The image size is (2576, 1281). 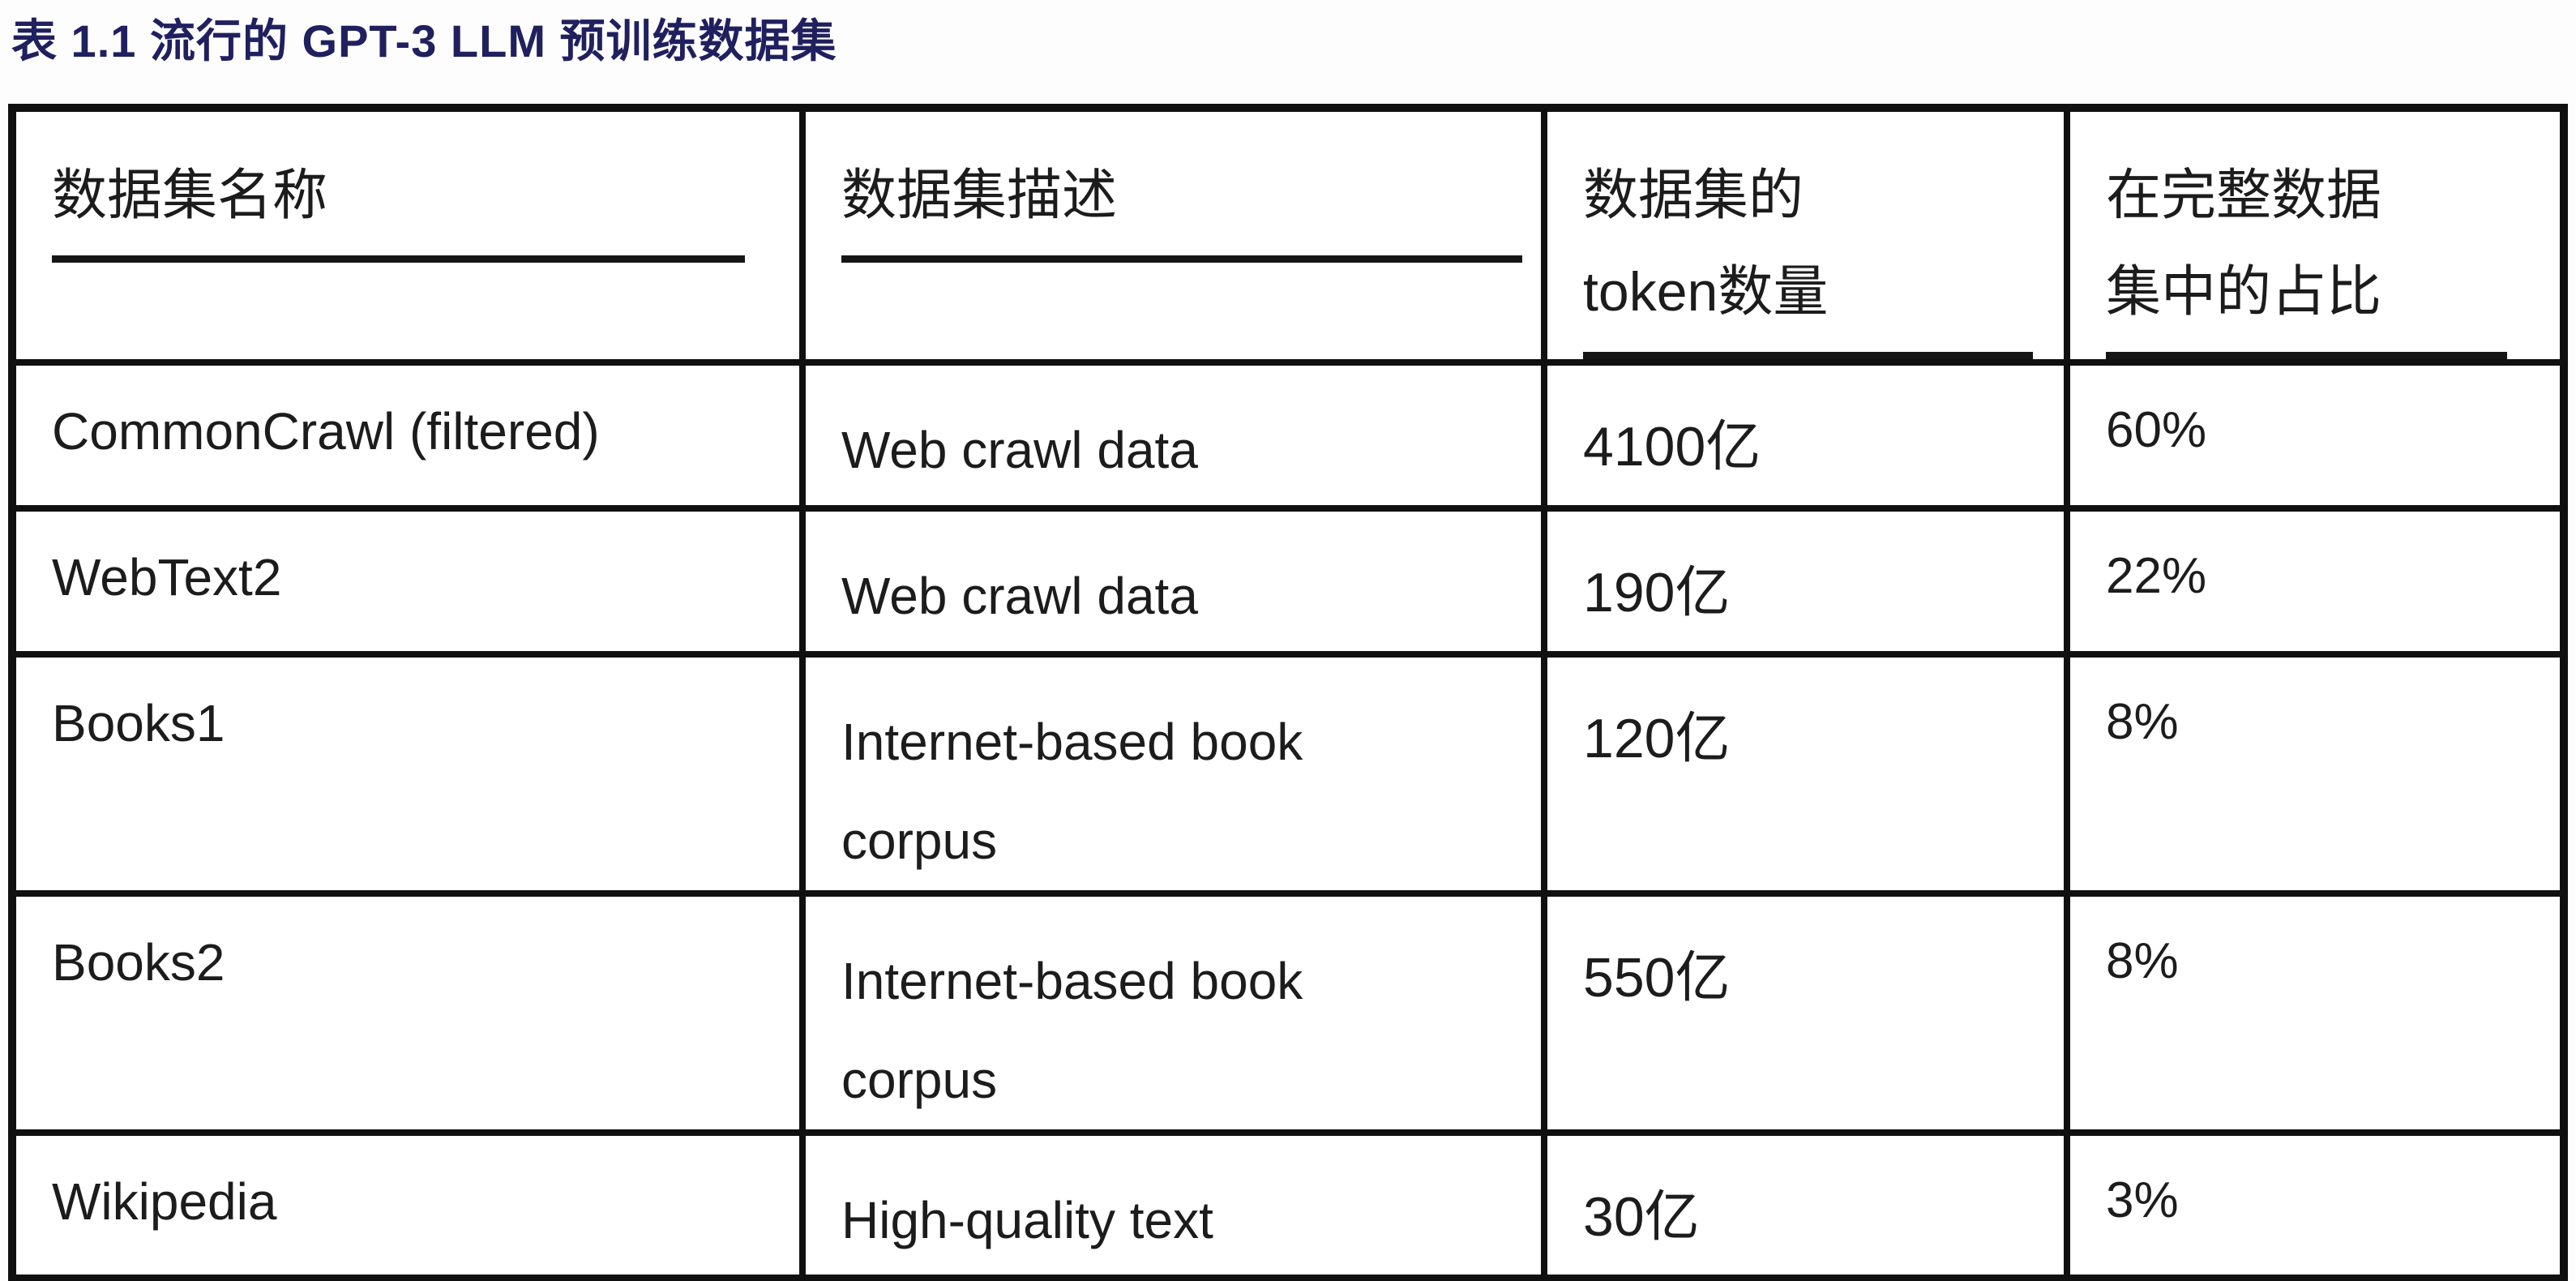 I want to click on column-header-label: 数据集描述, so click(x=1181, y=205).